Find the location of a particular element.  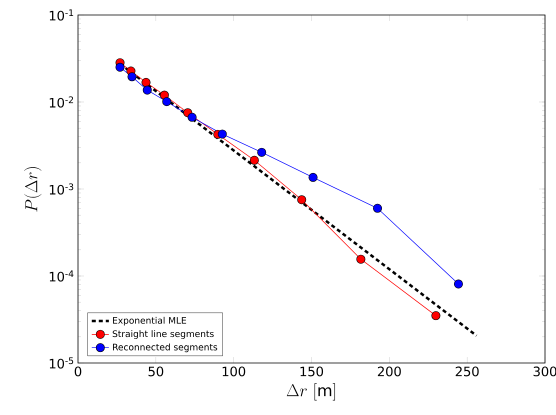

y-axis-title: $P(\Delta r)$ is located at coordinates (33, 189).